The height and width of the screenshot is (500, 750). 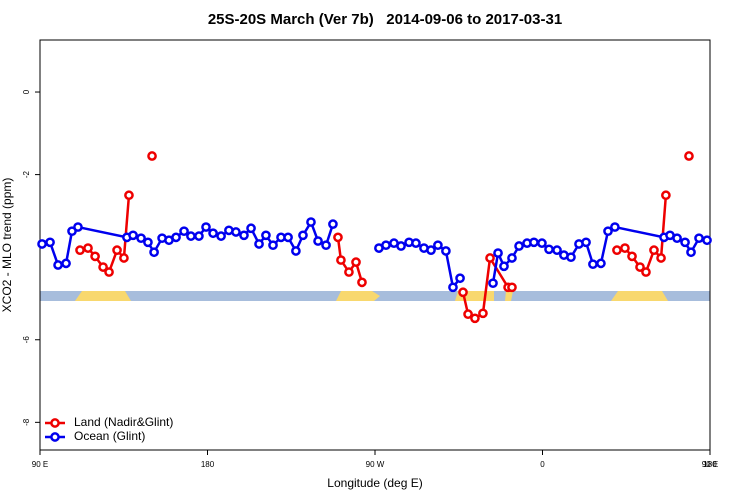 I want to click on legend-label: Ocean (Glint), so click(x=109, y=436).